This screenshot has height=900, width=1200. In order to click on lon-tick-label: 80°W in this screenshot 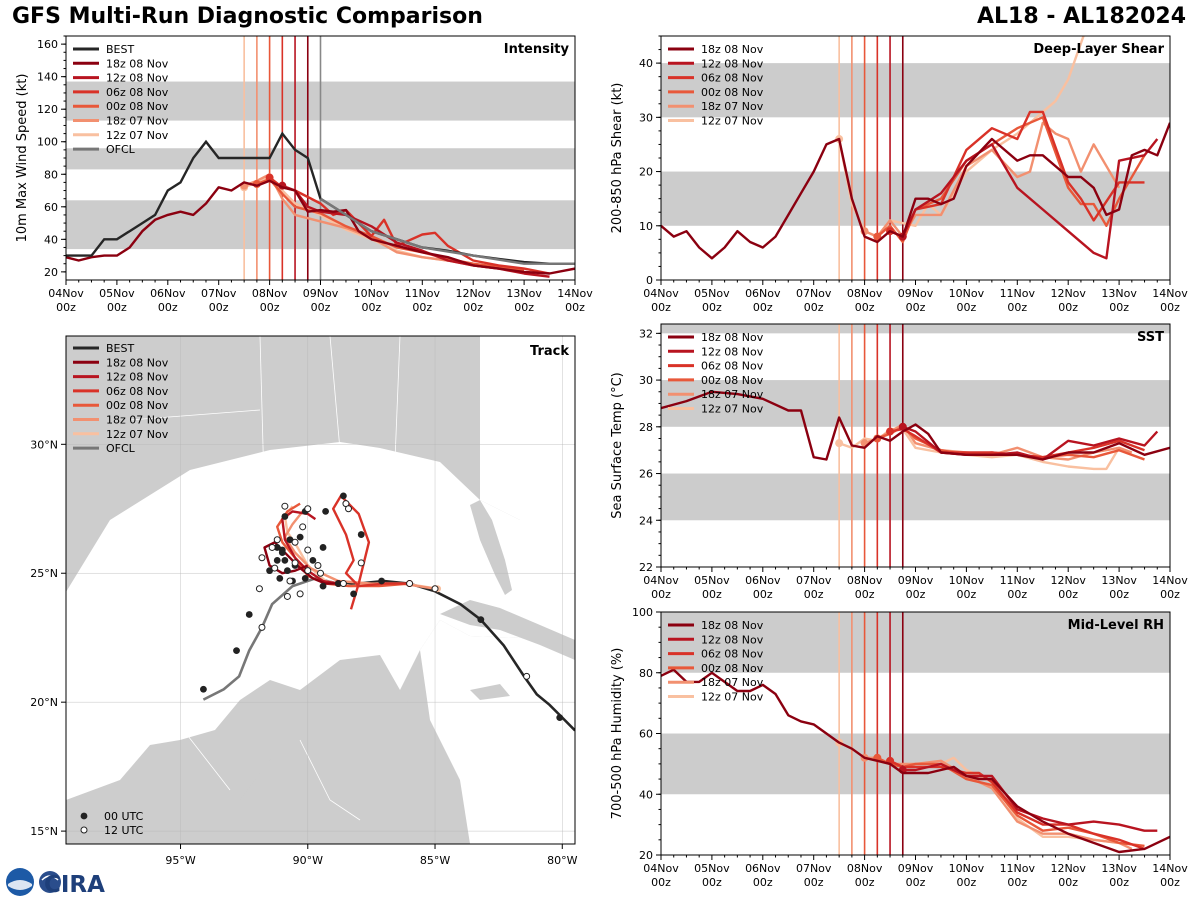, I will do `click(562, 860)`.